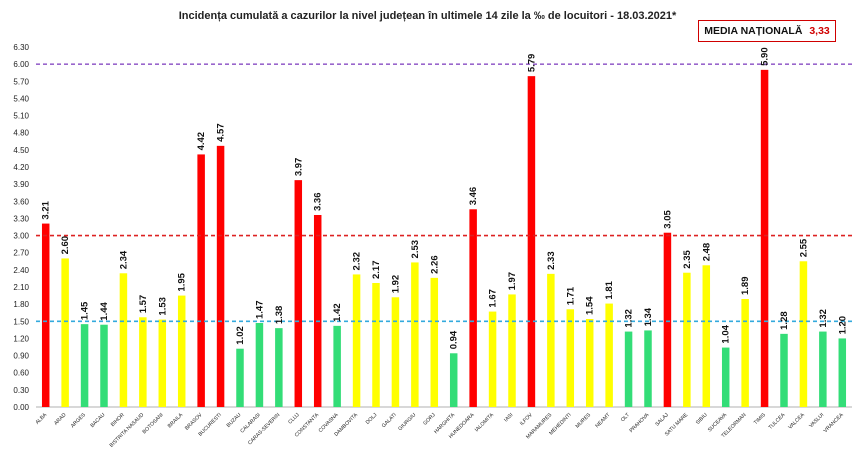  I want to click on category-label: BACAU, so click(98, 420).